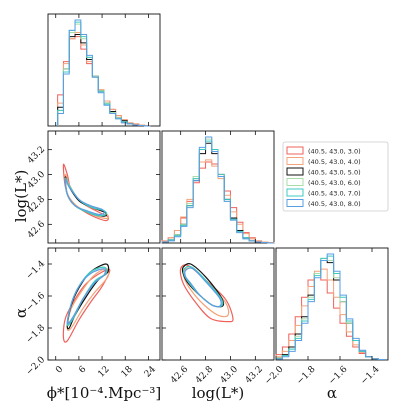  I want to click on x-tick-label: 6, so click(82, 369).